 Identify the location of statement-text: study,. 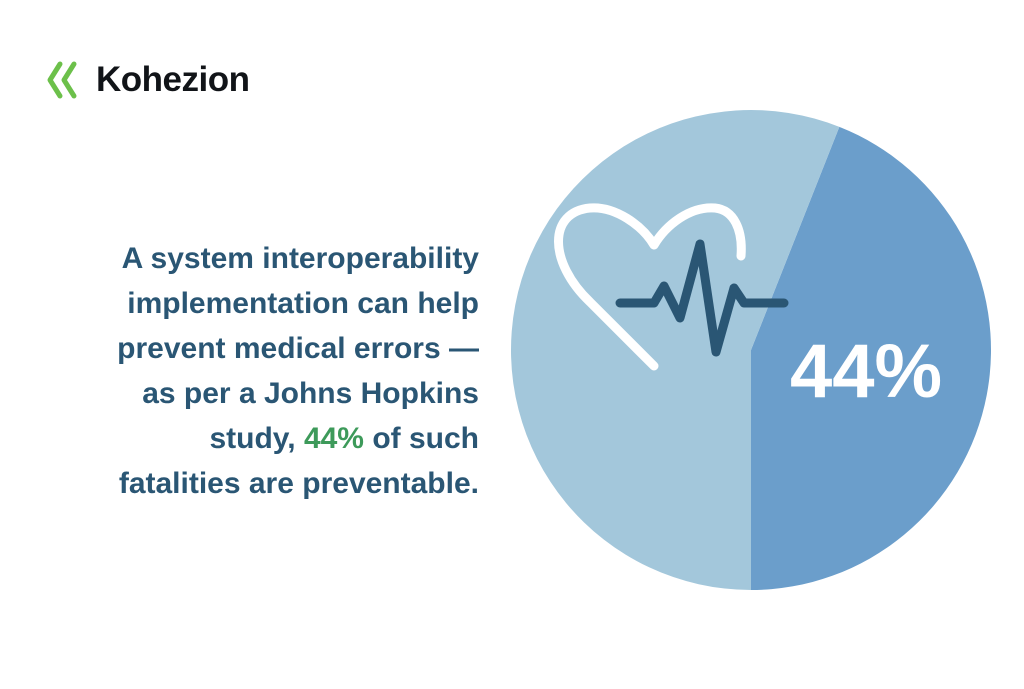
(256, 438).